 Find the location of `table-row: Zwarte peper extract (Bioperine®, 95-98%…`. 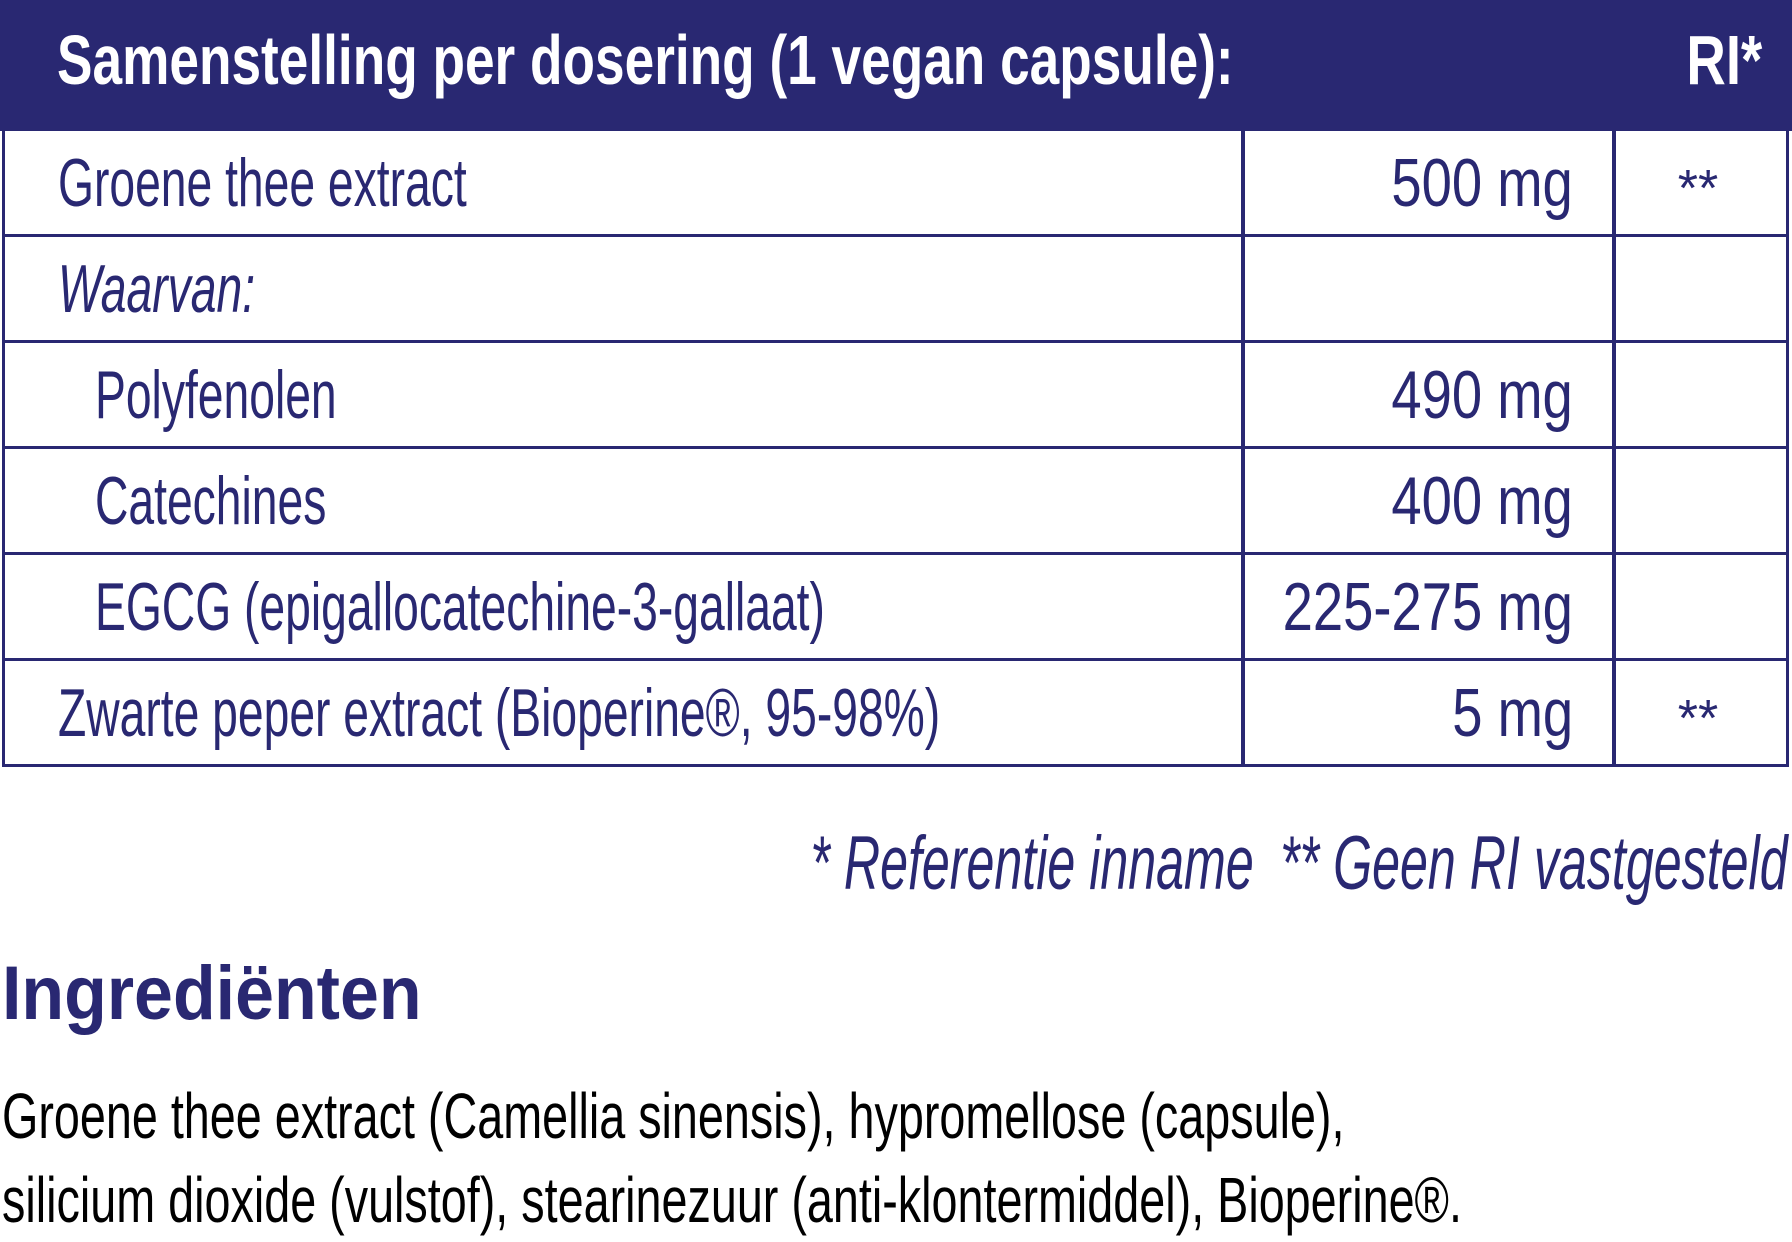

table-row: Zwarte peper extract (Bioperine®, 95-98%… is located at coordinates (895, 714).